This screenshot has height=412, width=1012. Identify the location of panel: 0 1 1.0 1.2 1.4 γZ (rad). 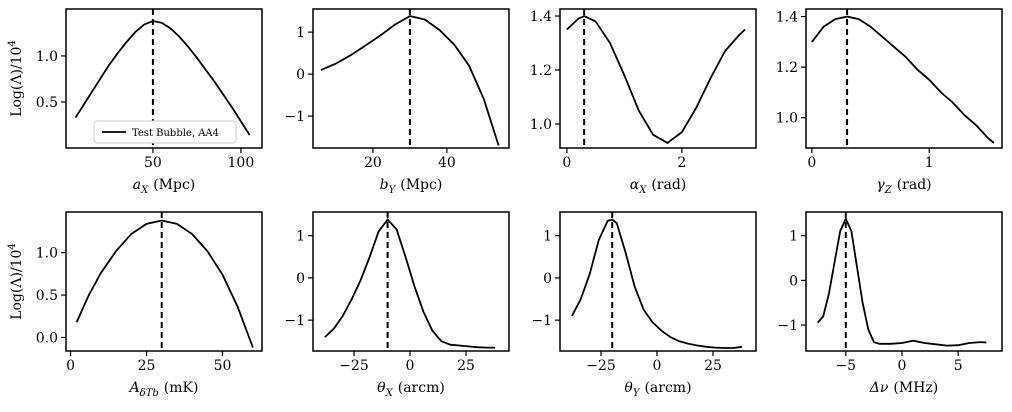
(889, 102).